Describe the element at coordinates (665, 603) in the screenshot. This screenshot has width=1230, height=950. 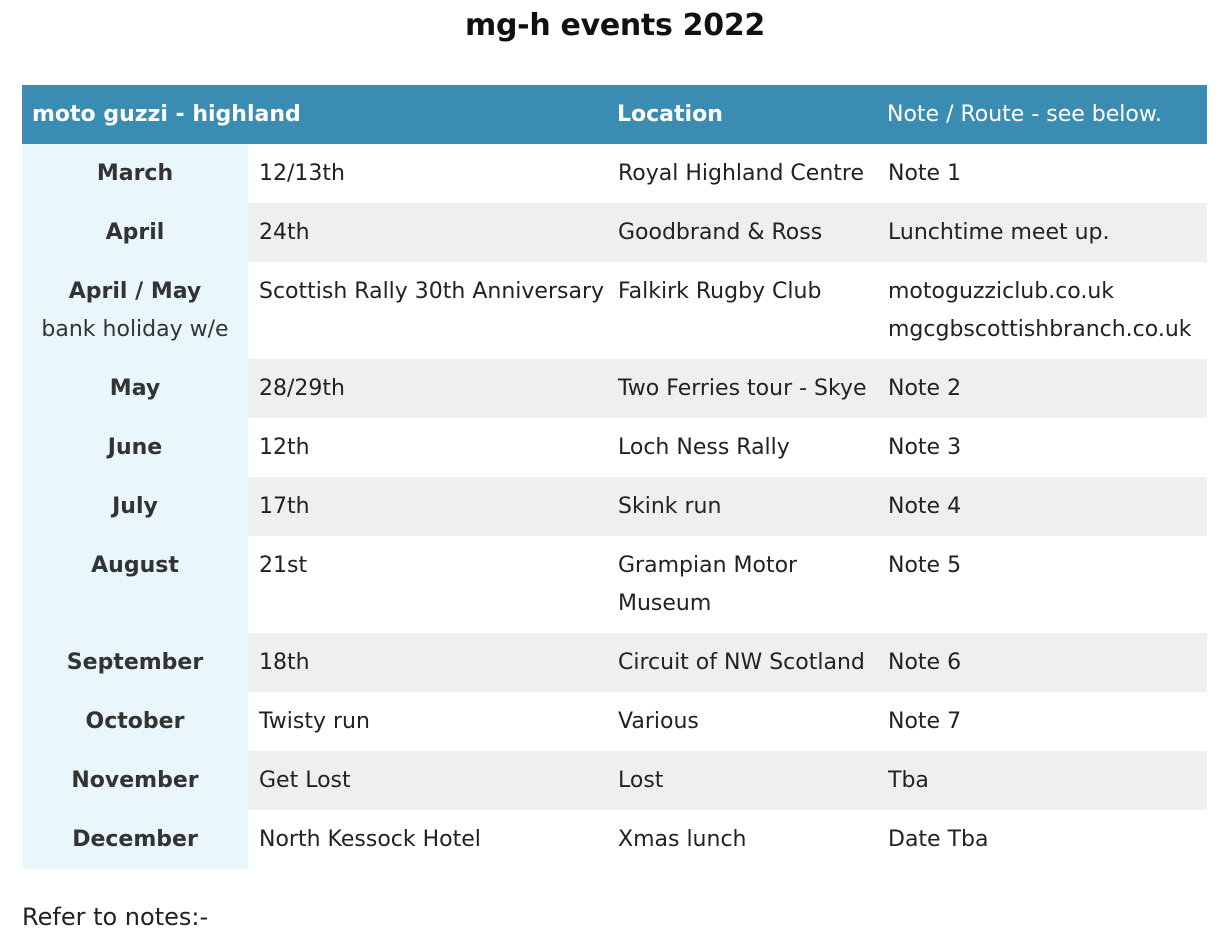
I see `location-text-line2: Museum` at that location.